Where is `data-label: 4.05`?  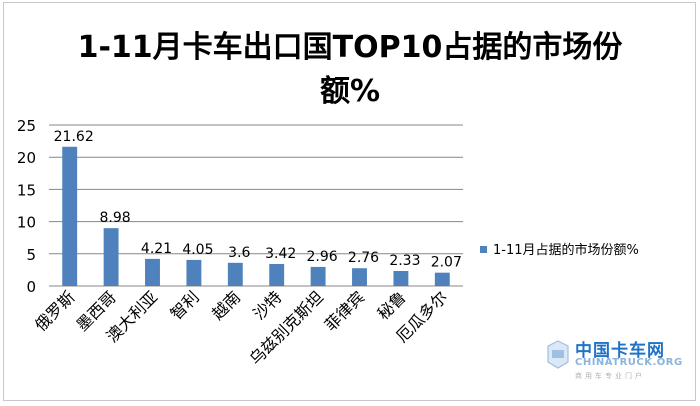
data-label: 4.05 is located at coordinates (197, 250).